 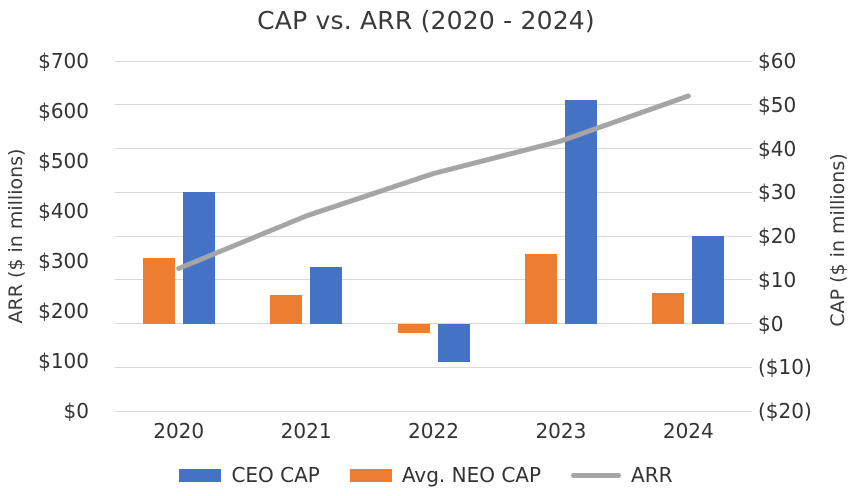 I want to click on x-axis-label-2024: 2024, so click(x=688, y=431).